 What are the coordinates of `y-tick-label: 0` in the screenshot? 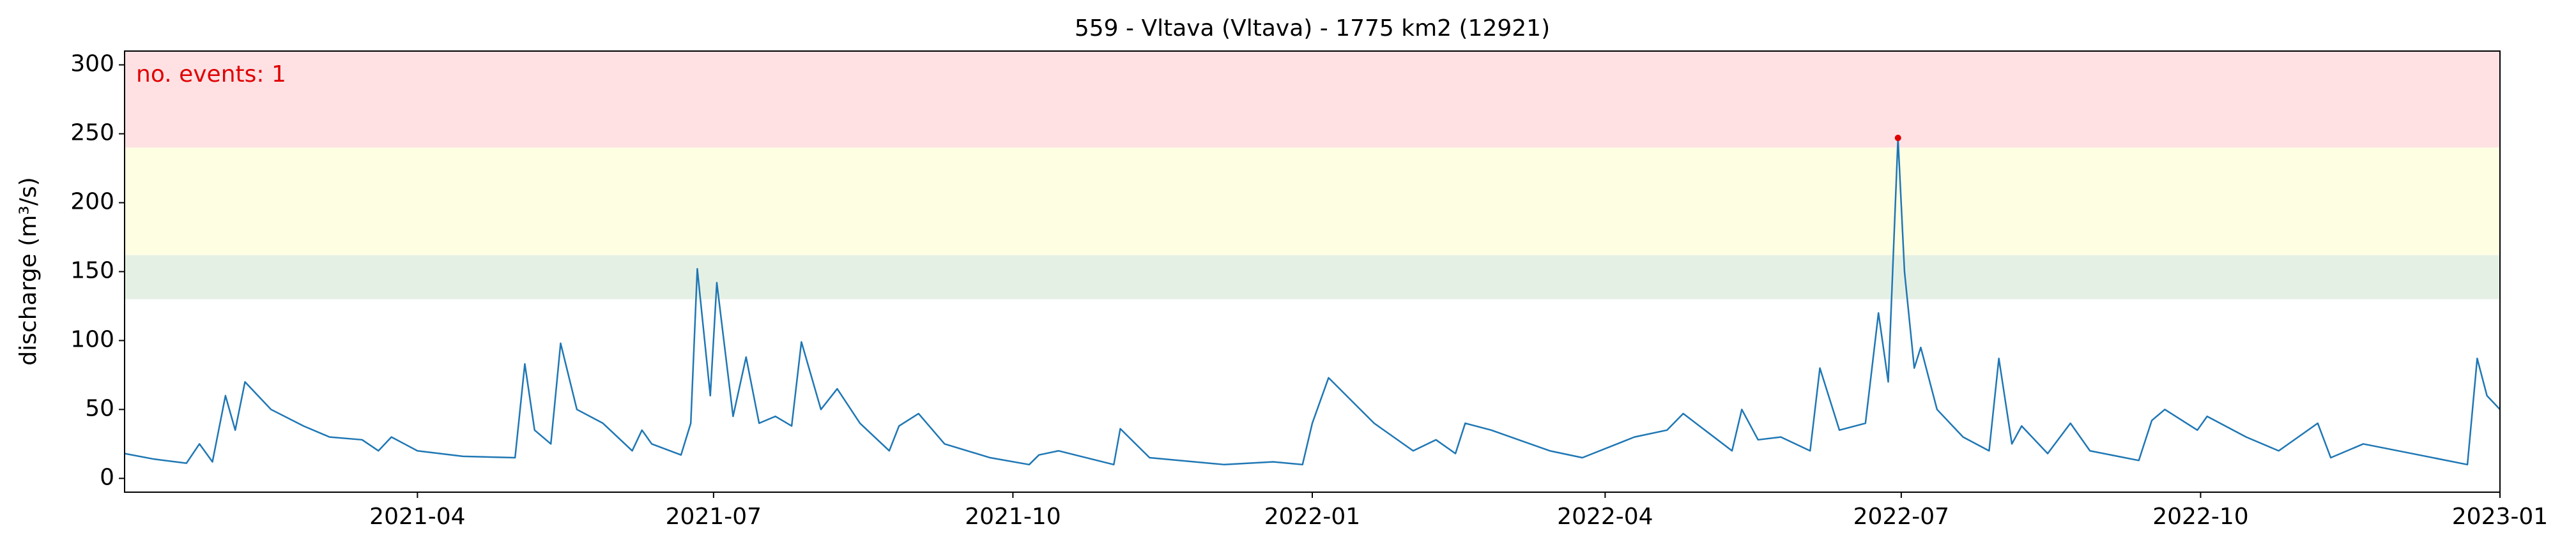 It's located at (107, 477).